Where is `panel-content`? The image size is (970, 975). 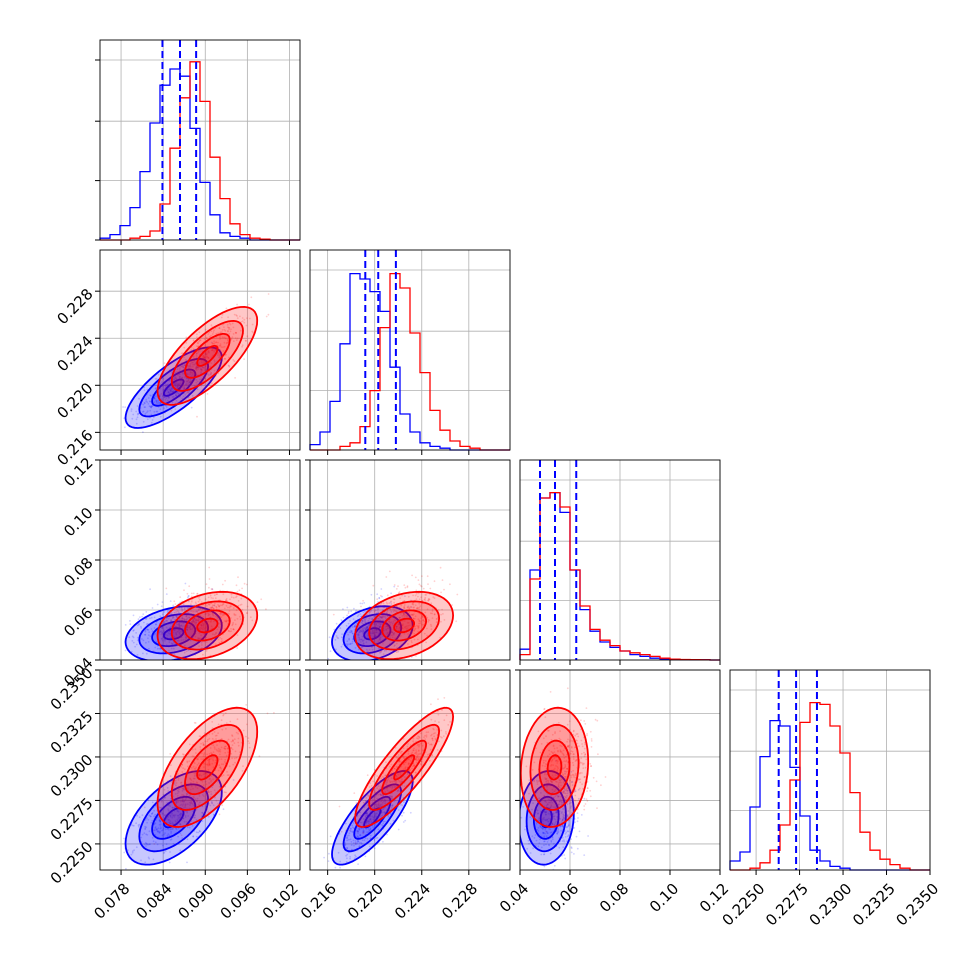 panel-content is located at coordinates (188, 793).